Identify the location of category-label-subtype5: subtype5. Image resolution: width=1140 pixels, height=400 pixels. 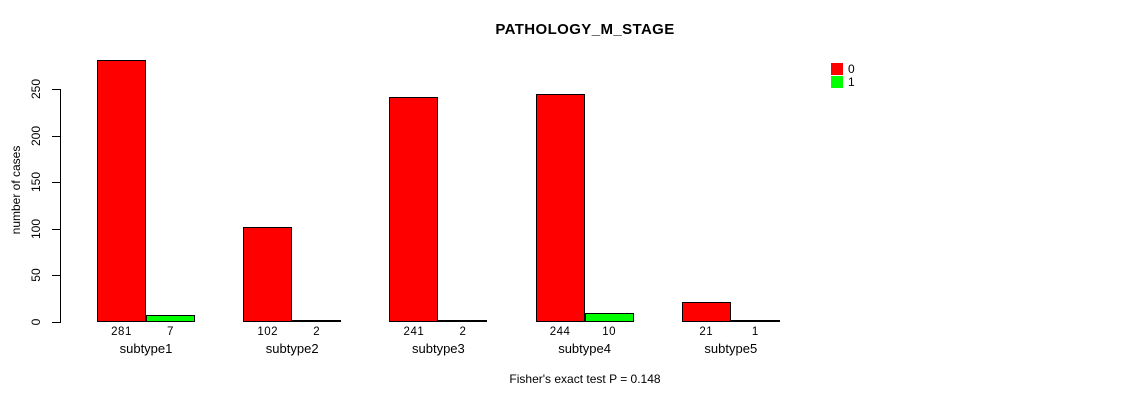
(731, 348).